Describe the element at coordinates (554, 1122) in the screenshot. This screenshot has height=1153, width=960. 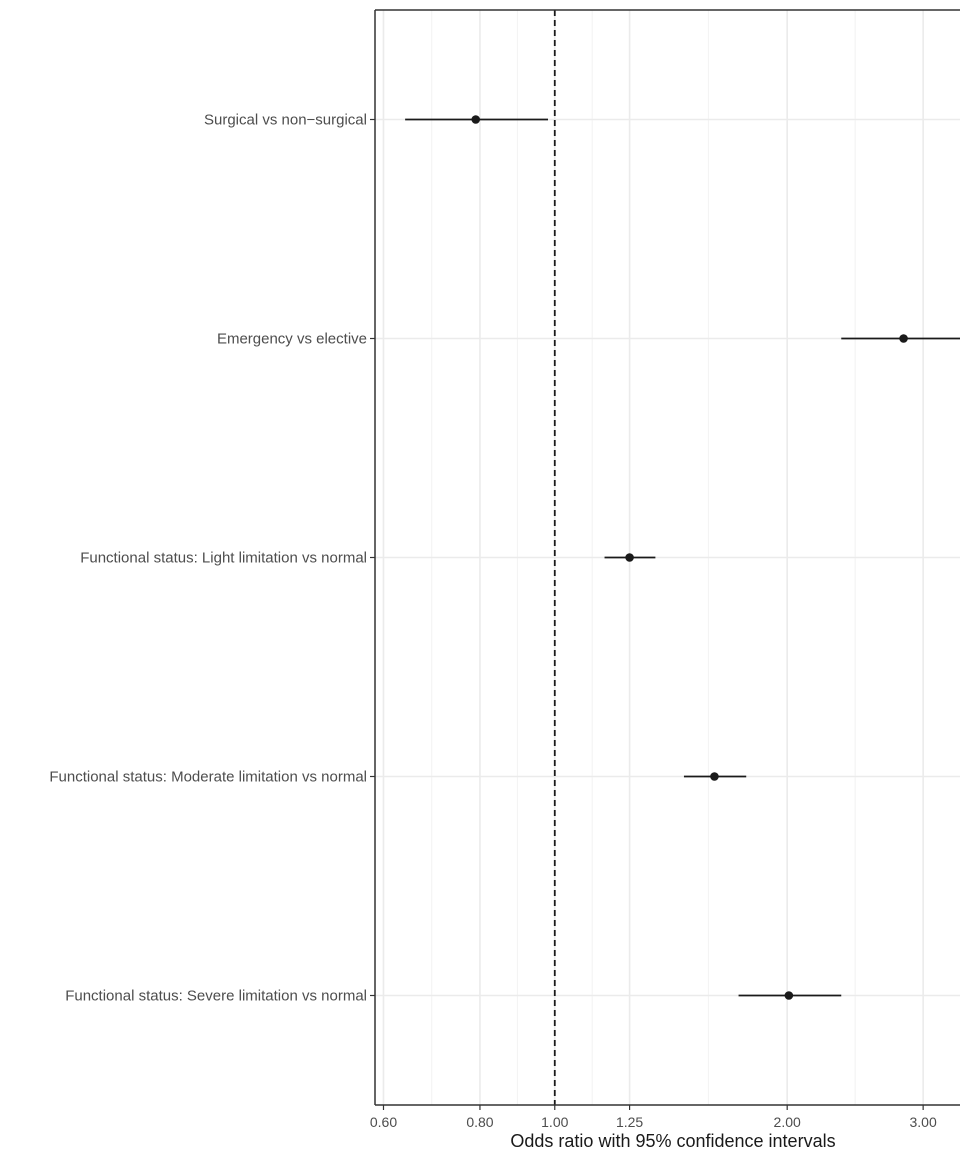
I see `x-tick-label: 1.00` at that location.